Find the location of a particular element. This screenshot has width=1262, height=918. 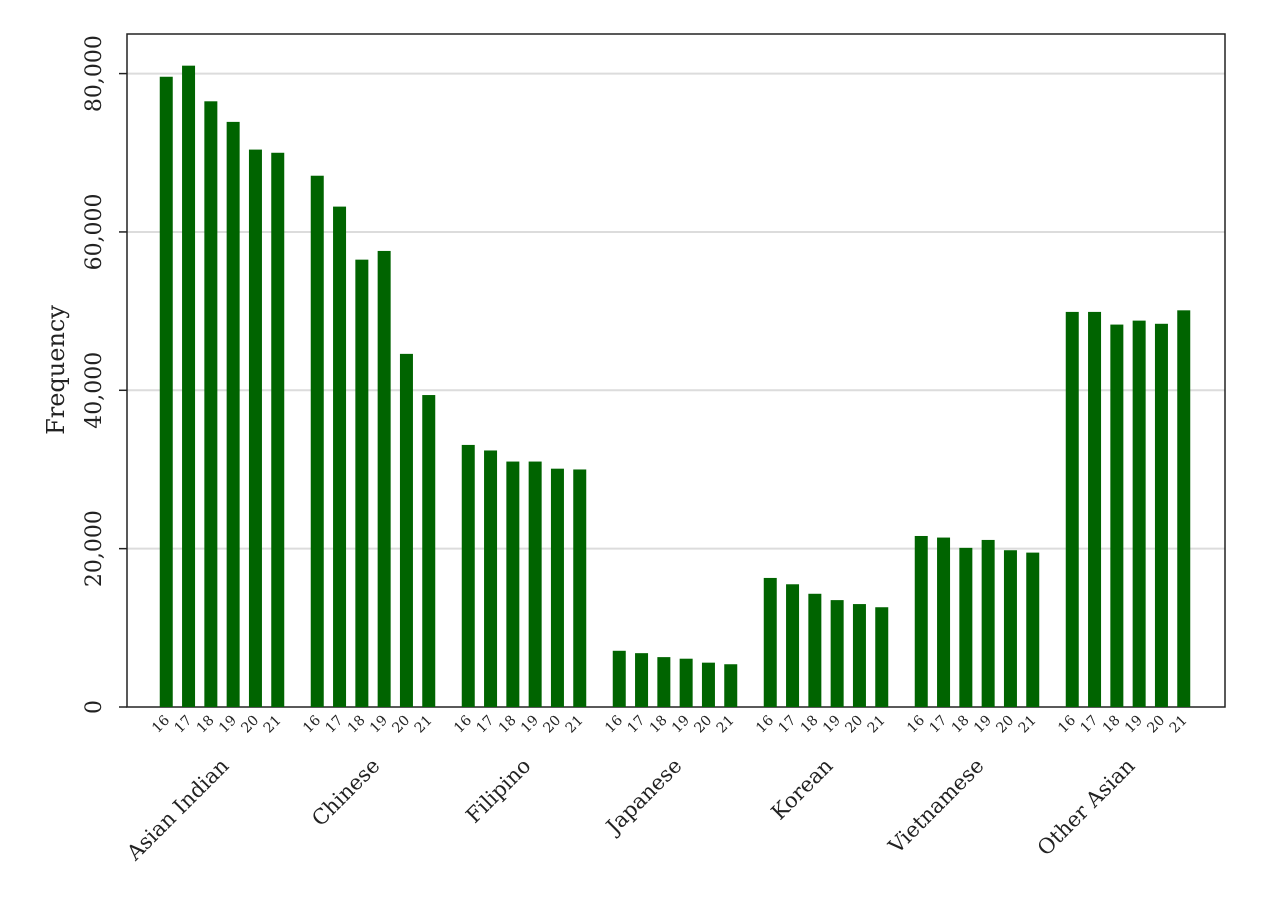

x-tick-label: Vietnamese is located at coordinates (935, 806).